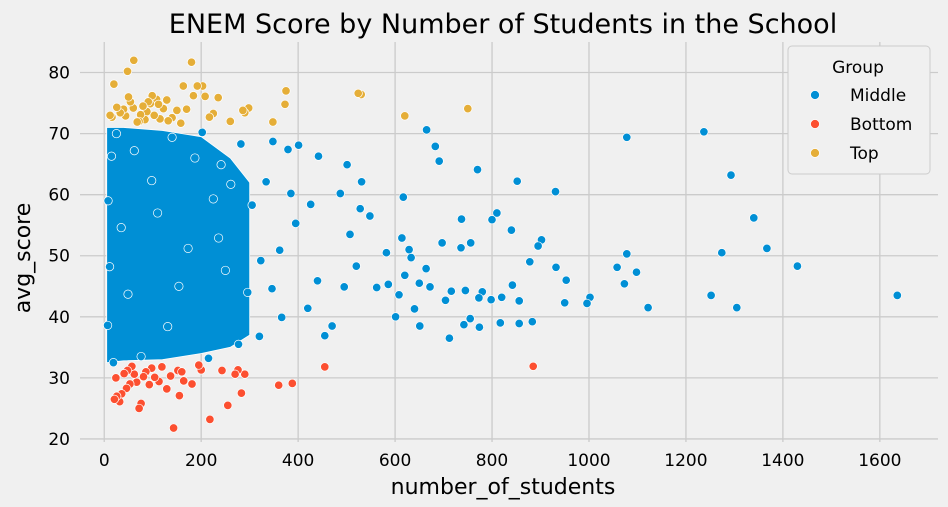 The height and width of the screenshot is (507, 948). Describe the element at coordinates (588, 461) in the screenshot. I see `x-tick-label: 1000` at that location.